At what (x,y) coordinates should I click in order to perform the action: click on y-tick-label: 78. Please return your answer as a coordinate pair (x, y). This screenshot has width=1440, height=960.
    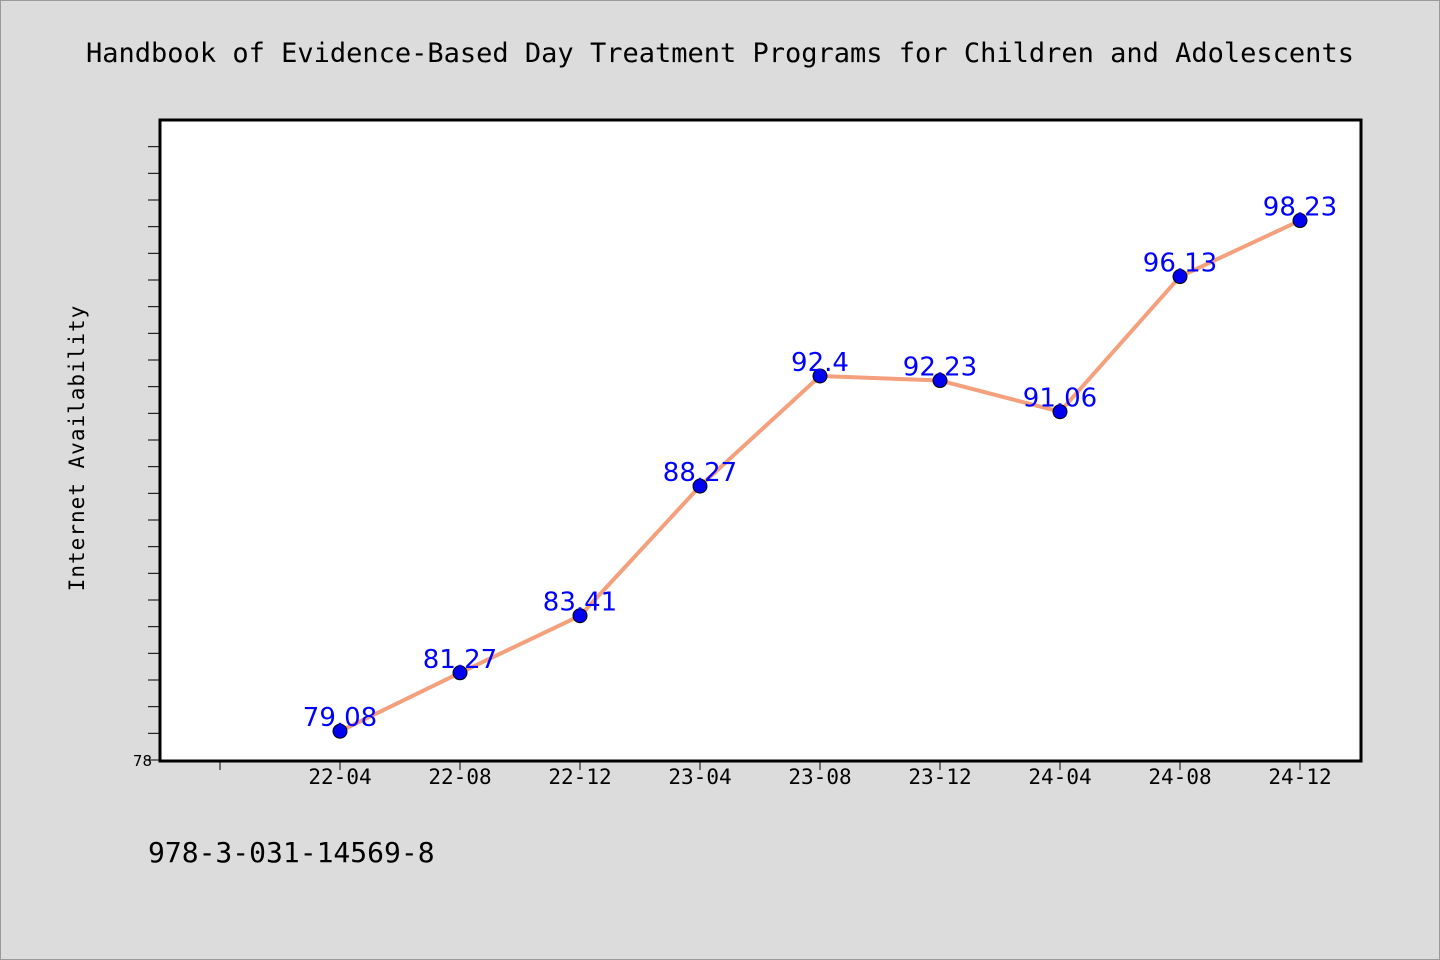
    Looking at the image, I should click on (142, 761).